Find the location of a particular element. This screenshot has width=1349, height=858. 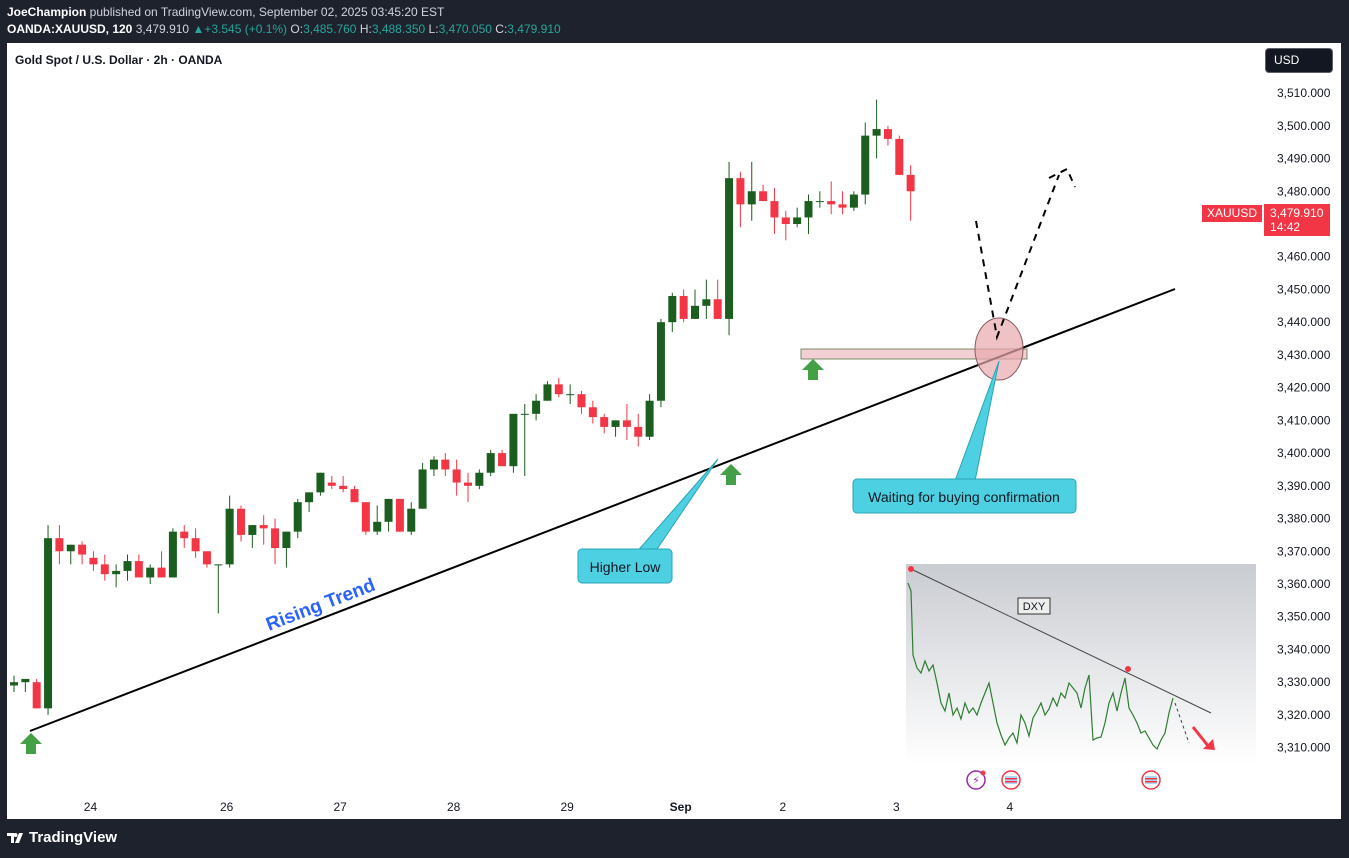

callout-waiting-box is located at coordinates (964, 496).